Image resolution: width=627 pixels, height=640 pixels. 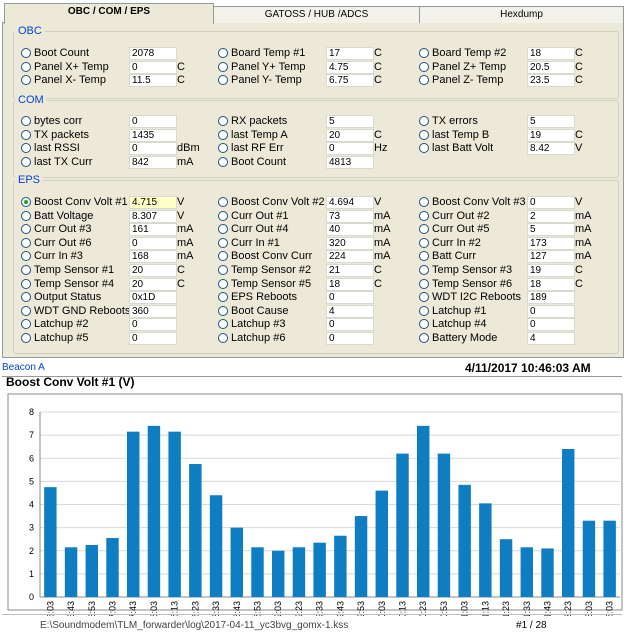 I want to click on field-label: last RSSI, so click(x=57, y=148).